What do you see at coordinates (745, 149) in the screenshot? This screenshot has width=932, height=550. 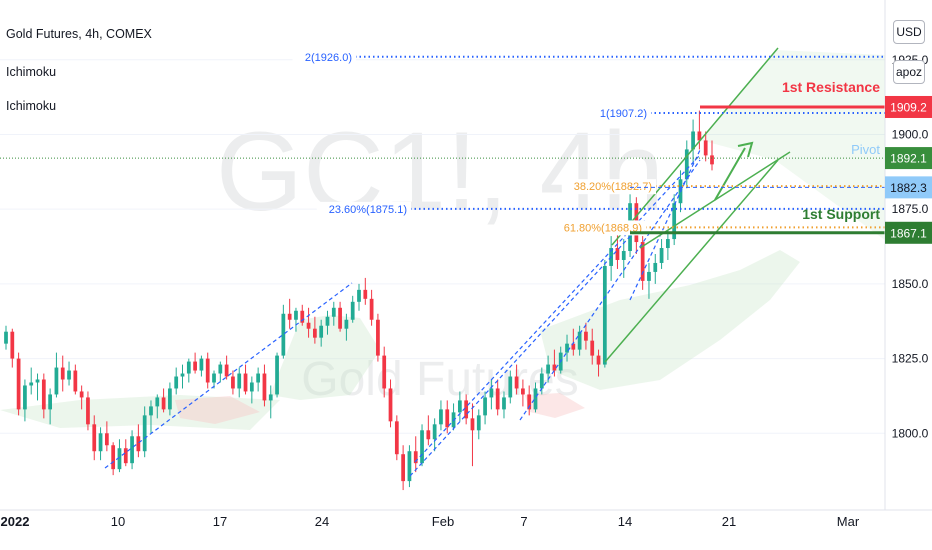 I see `projection-arrow-head` at bounding box center [745, 149].